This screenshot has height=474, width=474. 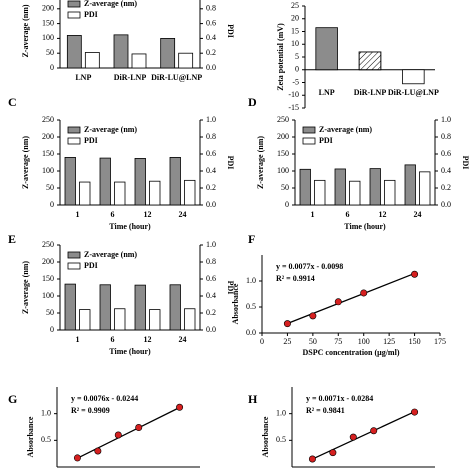 I want to click on y-tick-label: 0.4, so click(x=446, y=170).